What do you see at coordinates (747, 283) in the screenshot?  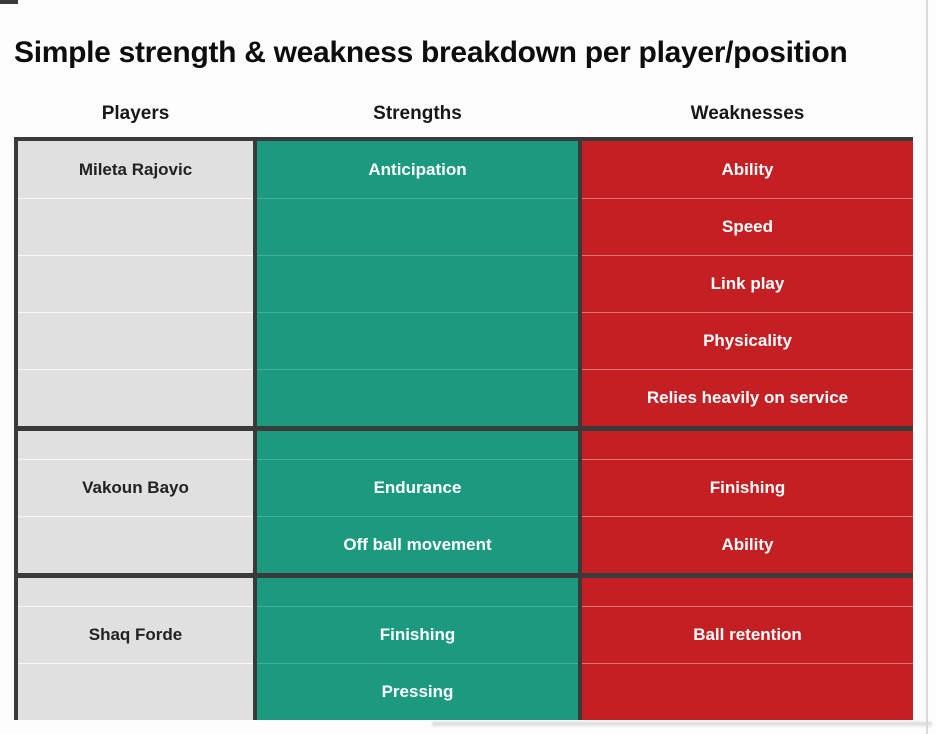 I see `weakness-cell: Link play` at bounding box center [747, 283].